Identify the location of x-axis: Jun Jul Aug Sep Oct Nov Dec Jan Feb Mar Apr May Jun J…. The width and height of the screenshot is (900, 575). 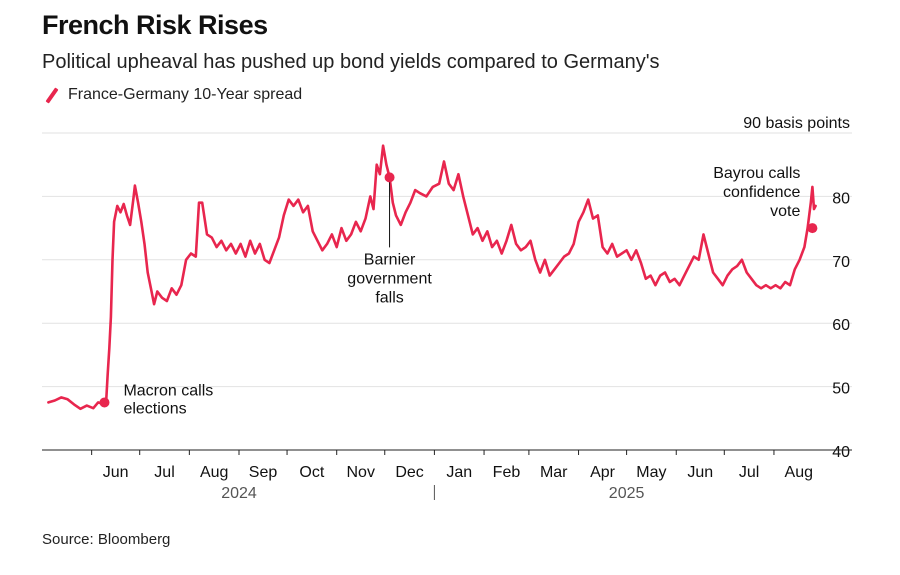
(447, 475).